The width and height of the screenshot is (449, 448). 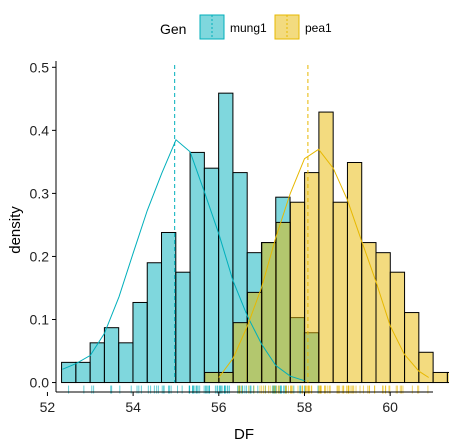 What do you see at coordinates (219, 407) in the screenshot?
I see `x-tick-label: 56` at bounding box center [219, 407].